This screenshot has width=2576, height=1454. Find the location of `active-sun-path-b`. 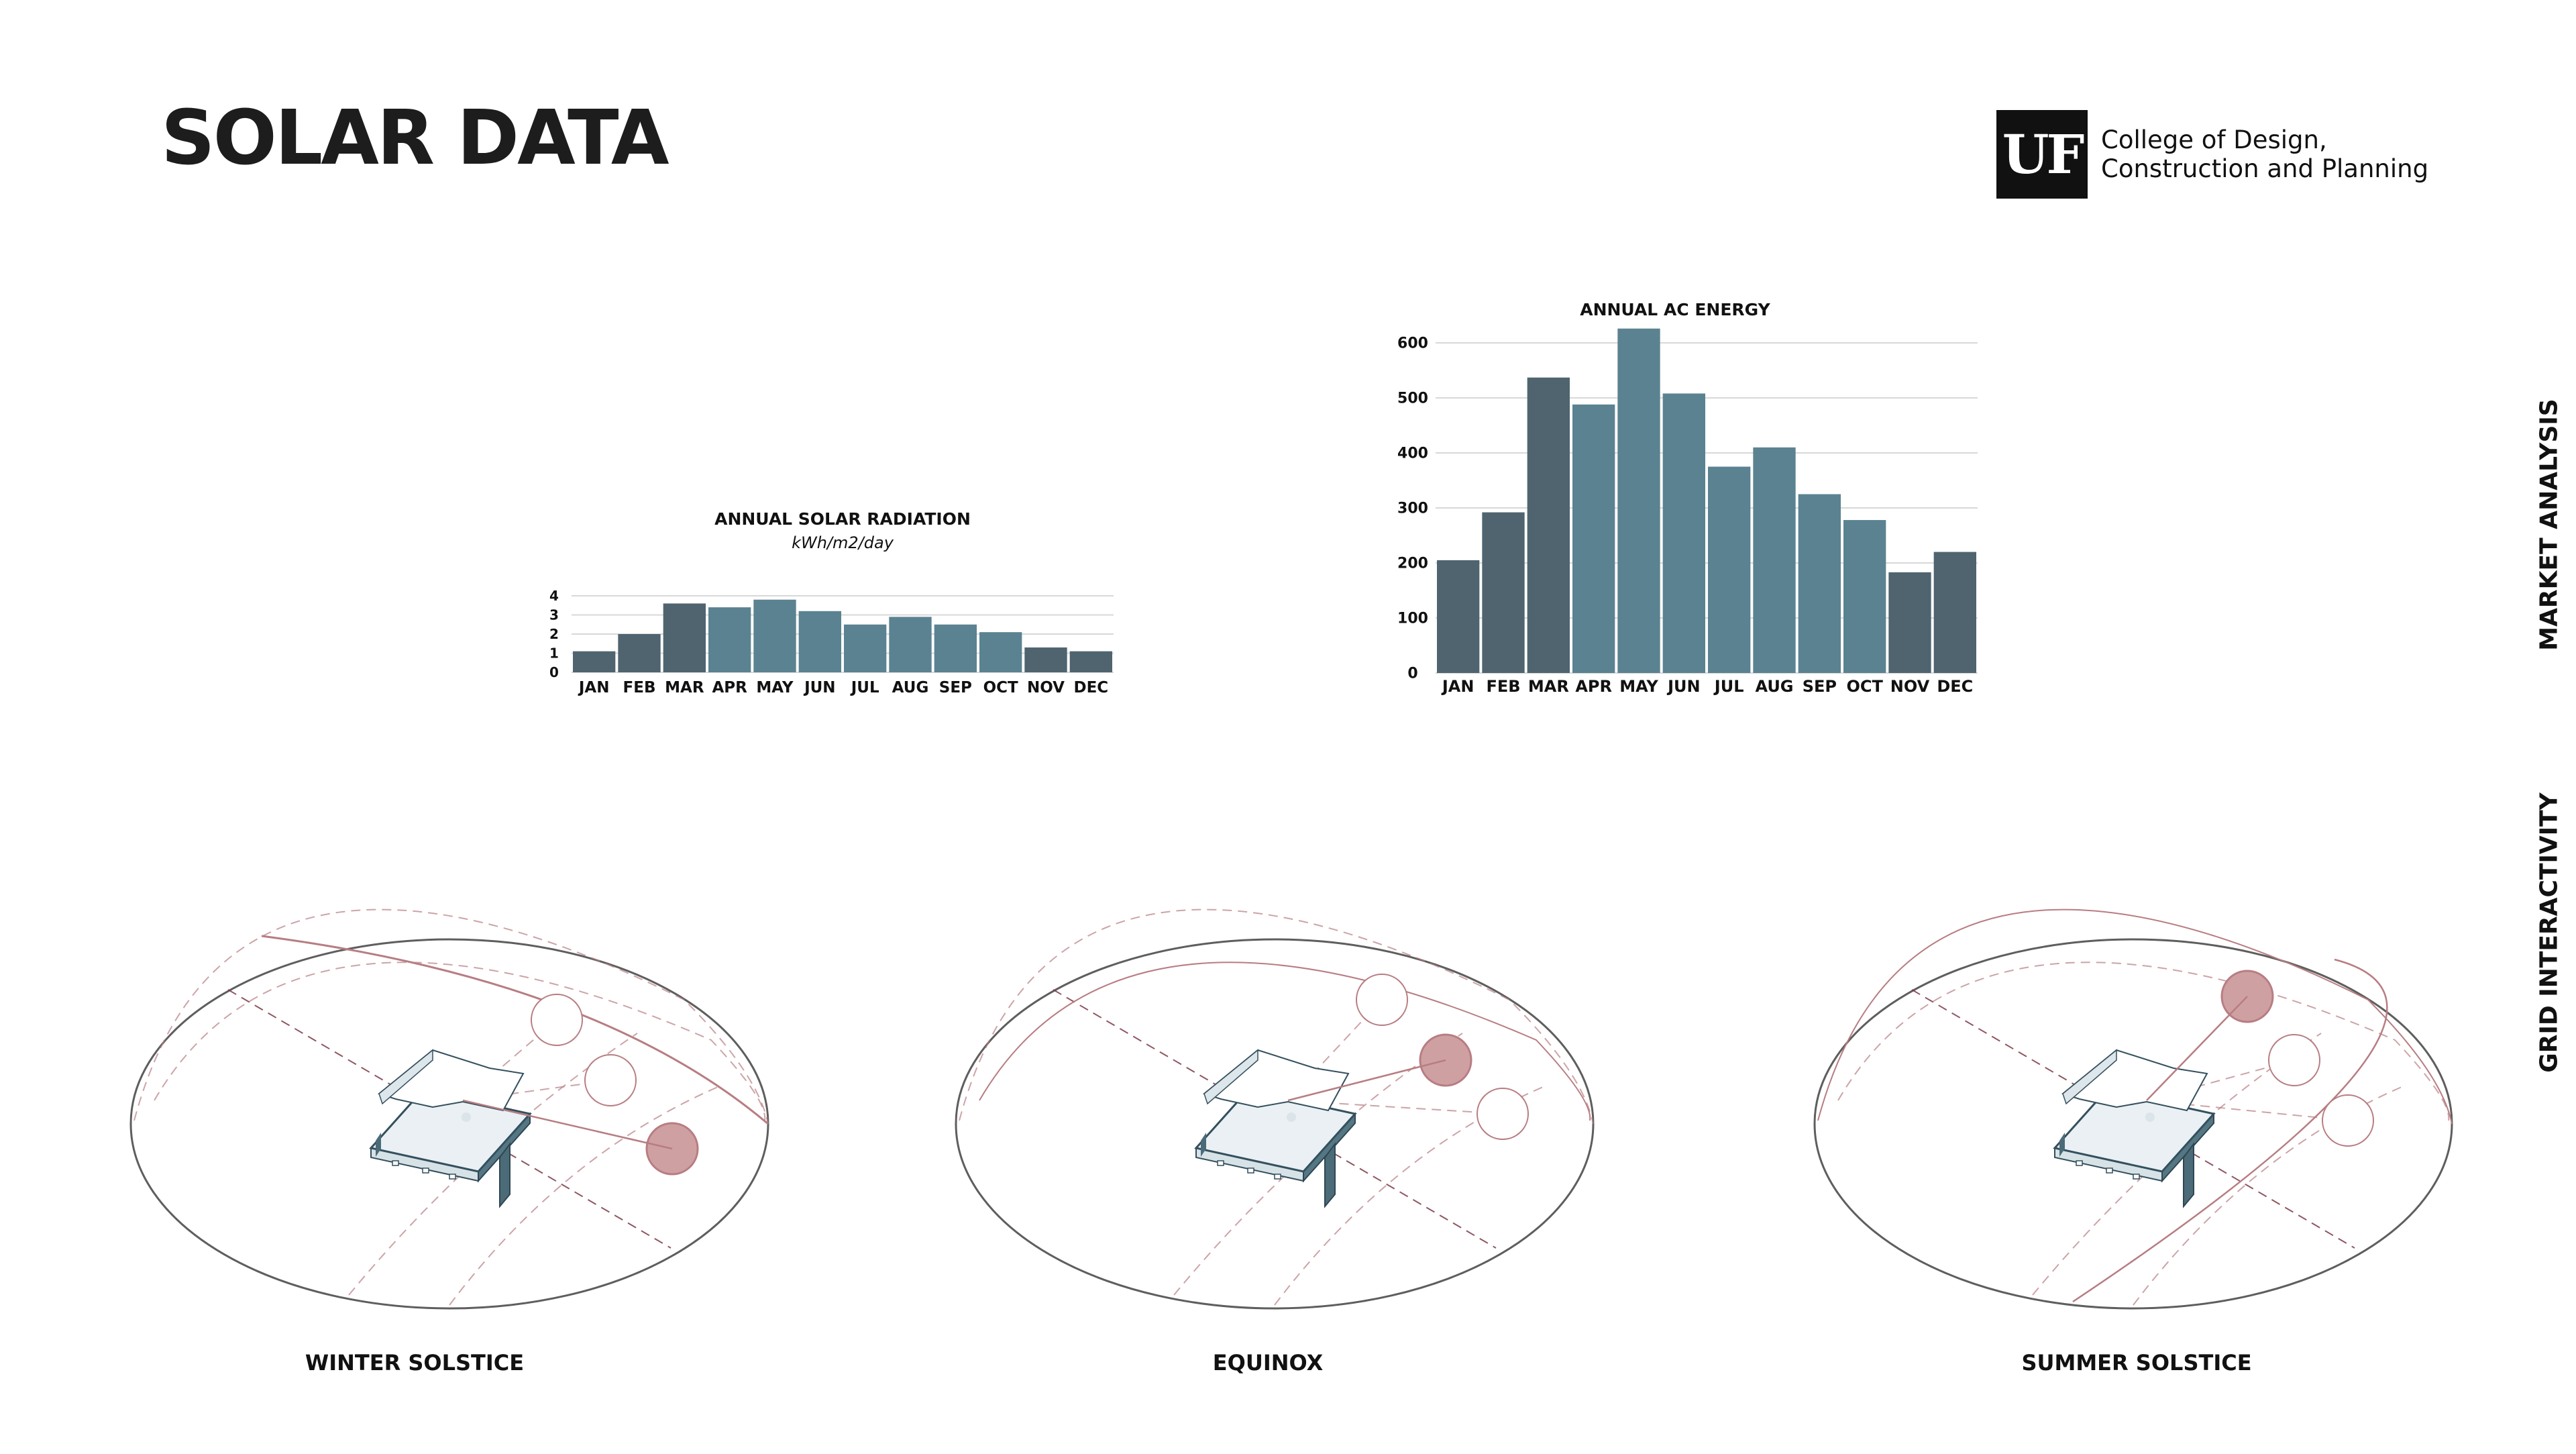

active-sun-path-b is located at coordinates (2230, 1131).